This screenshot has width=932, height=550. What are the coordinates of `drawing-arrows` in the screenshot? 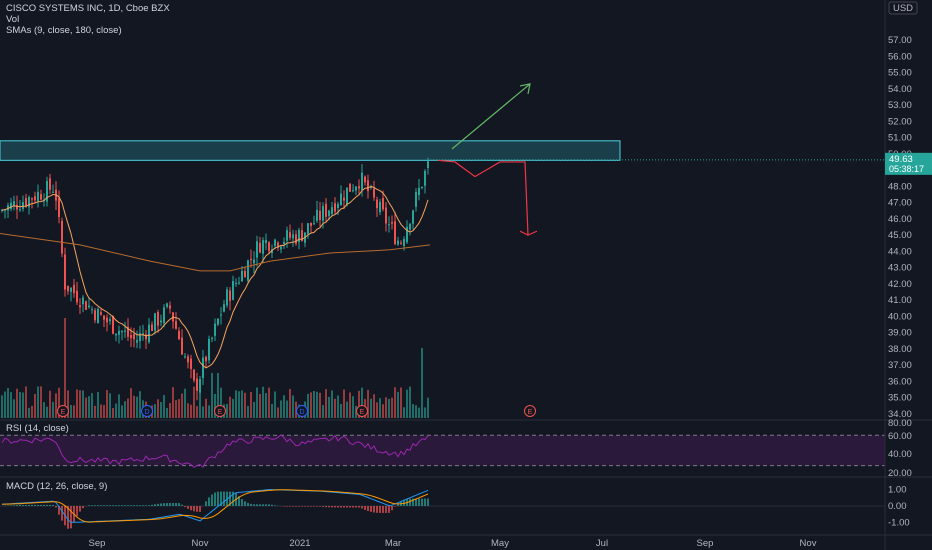 It's located at (487, 159).